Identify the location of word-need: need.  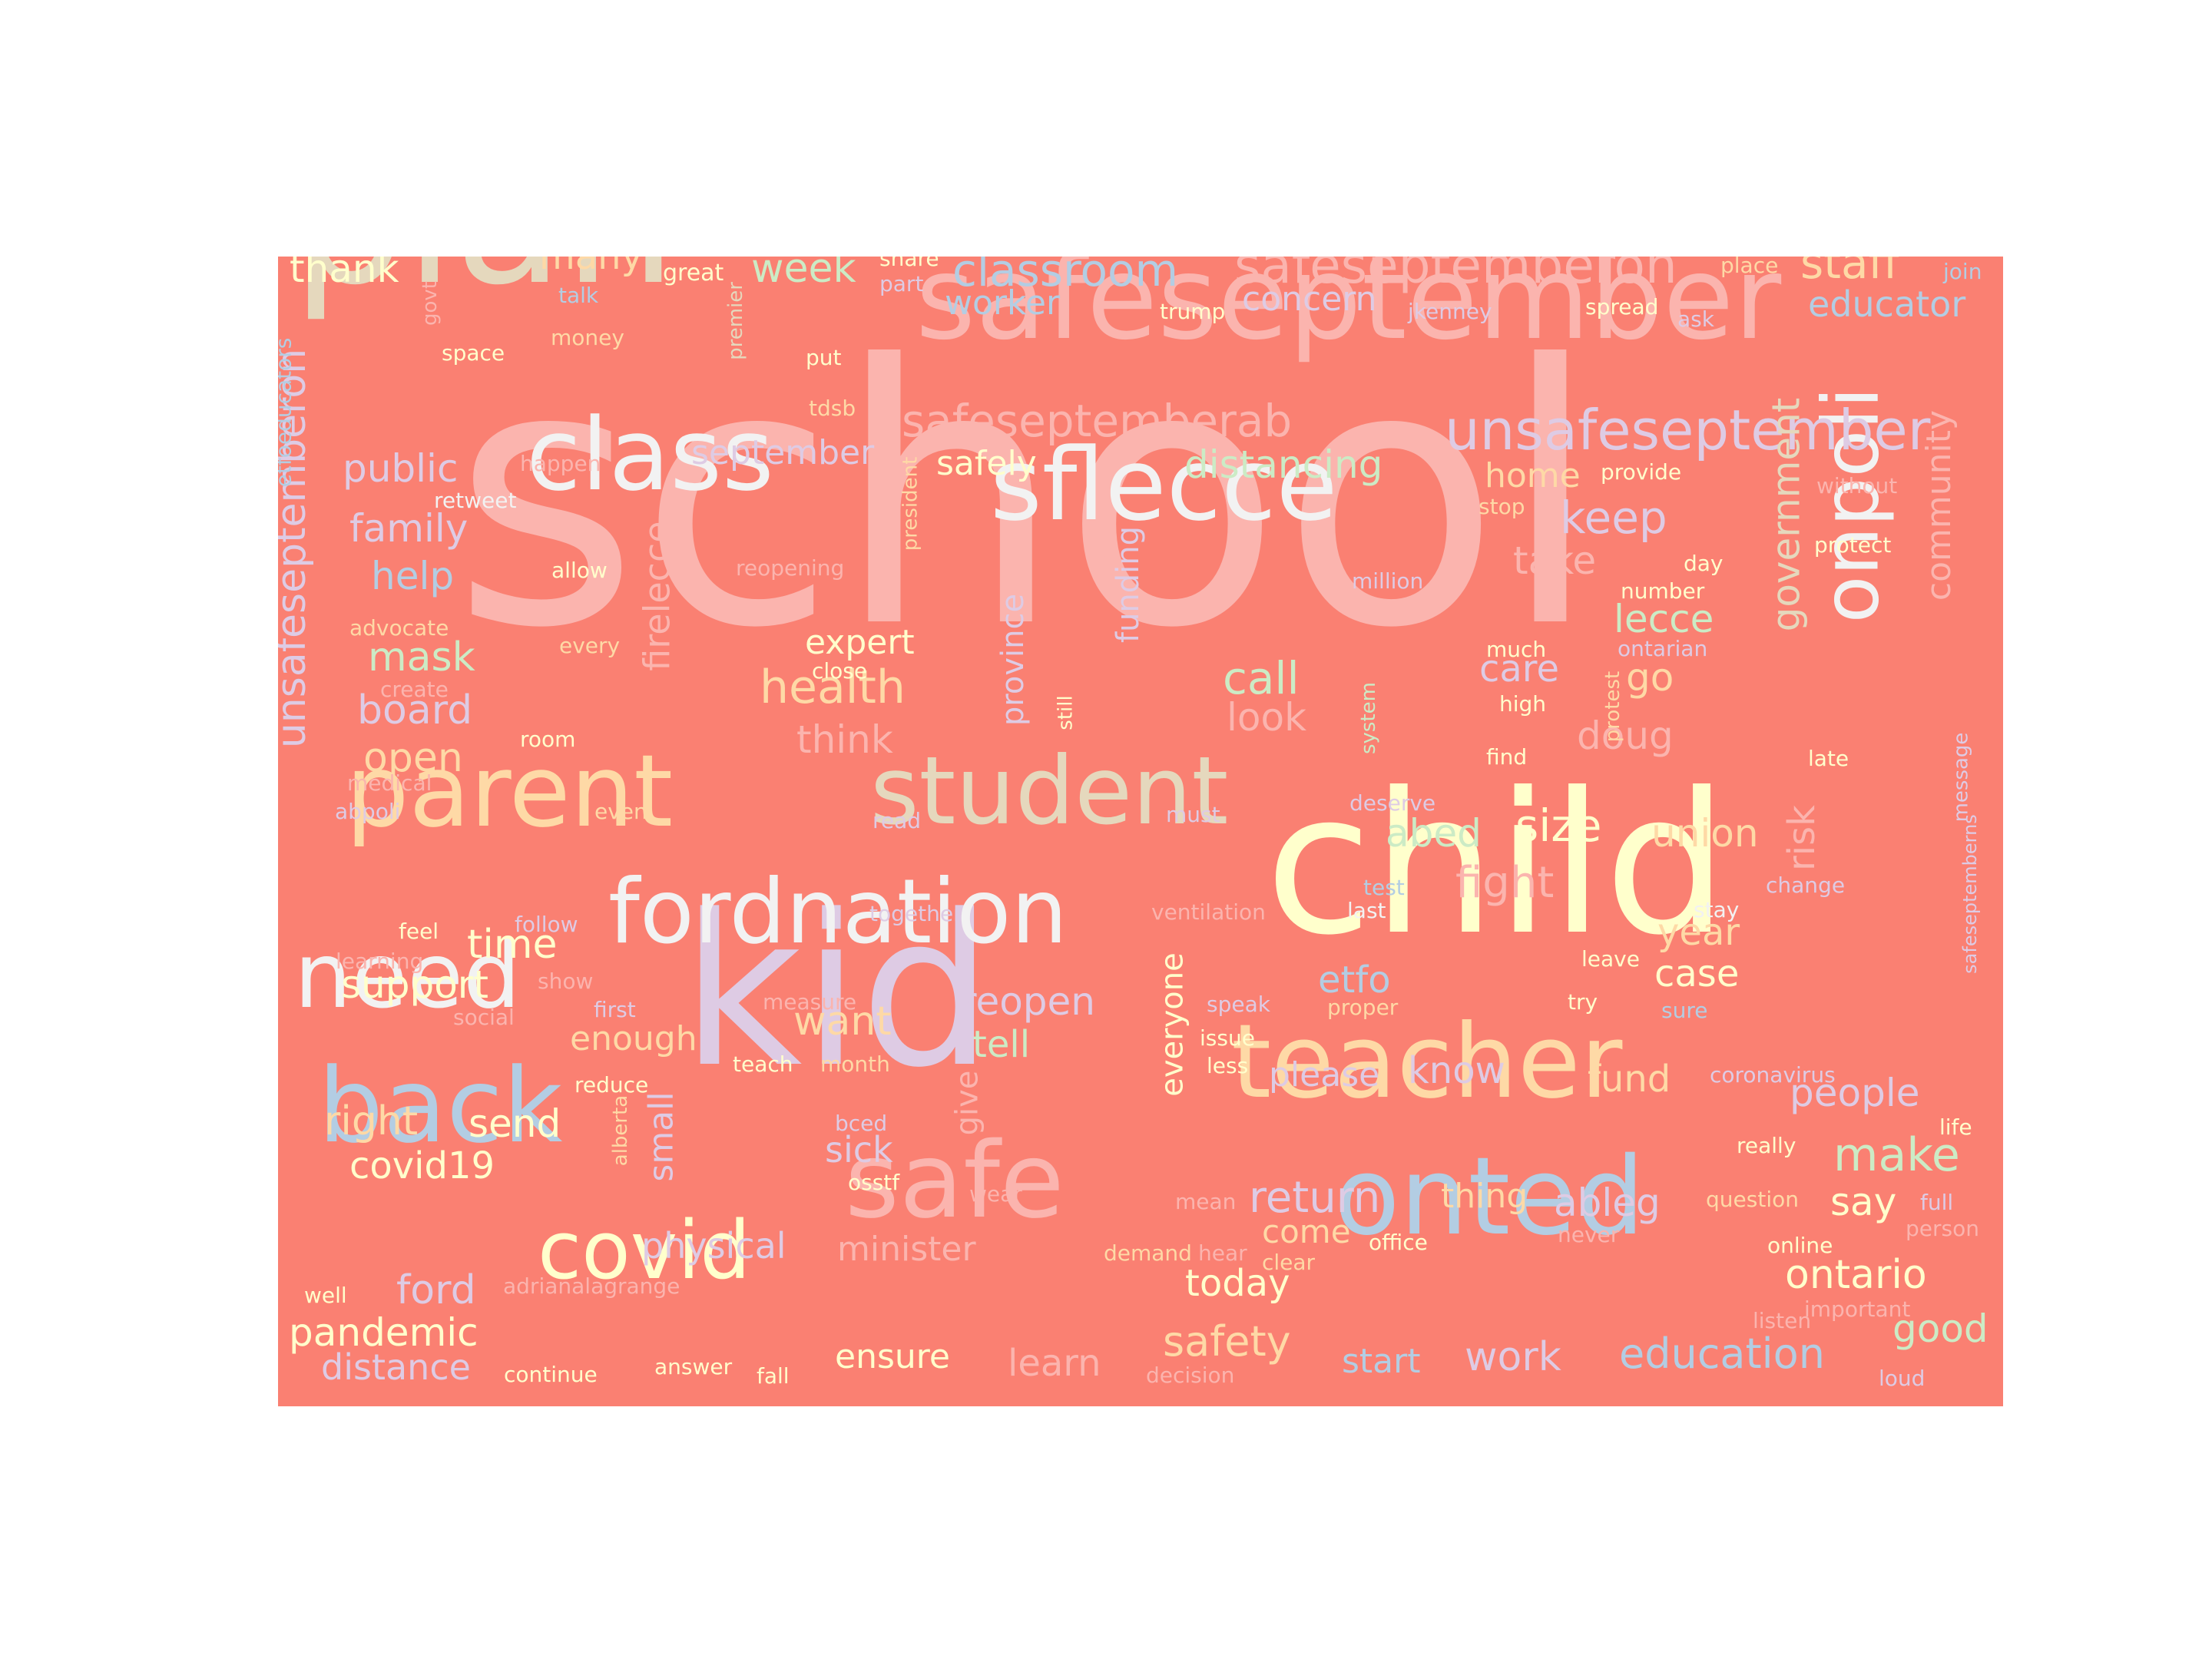
(407, 975).